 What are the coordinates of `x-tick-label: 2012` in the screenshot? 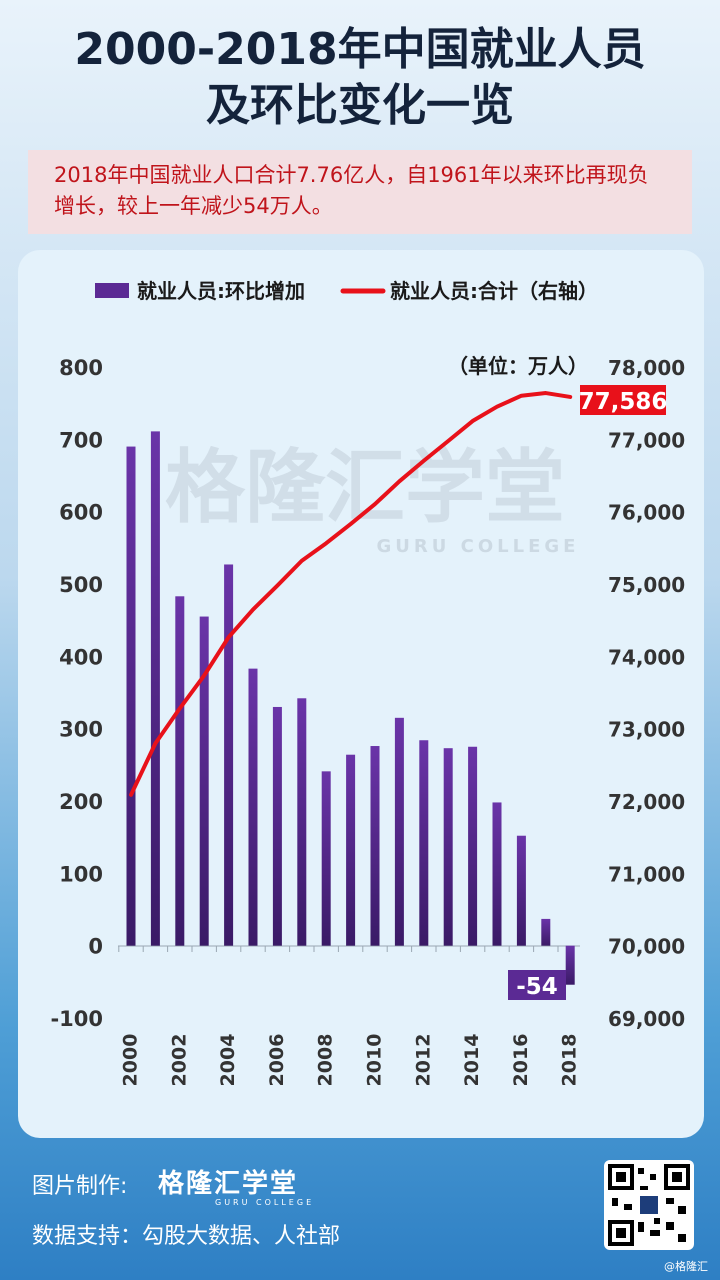 It's located at (423, 1060).